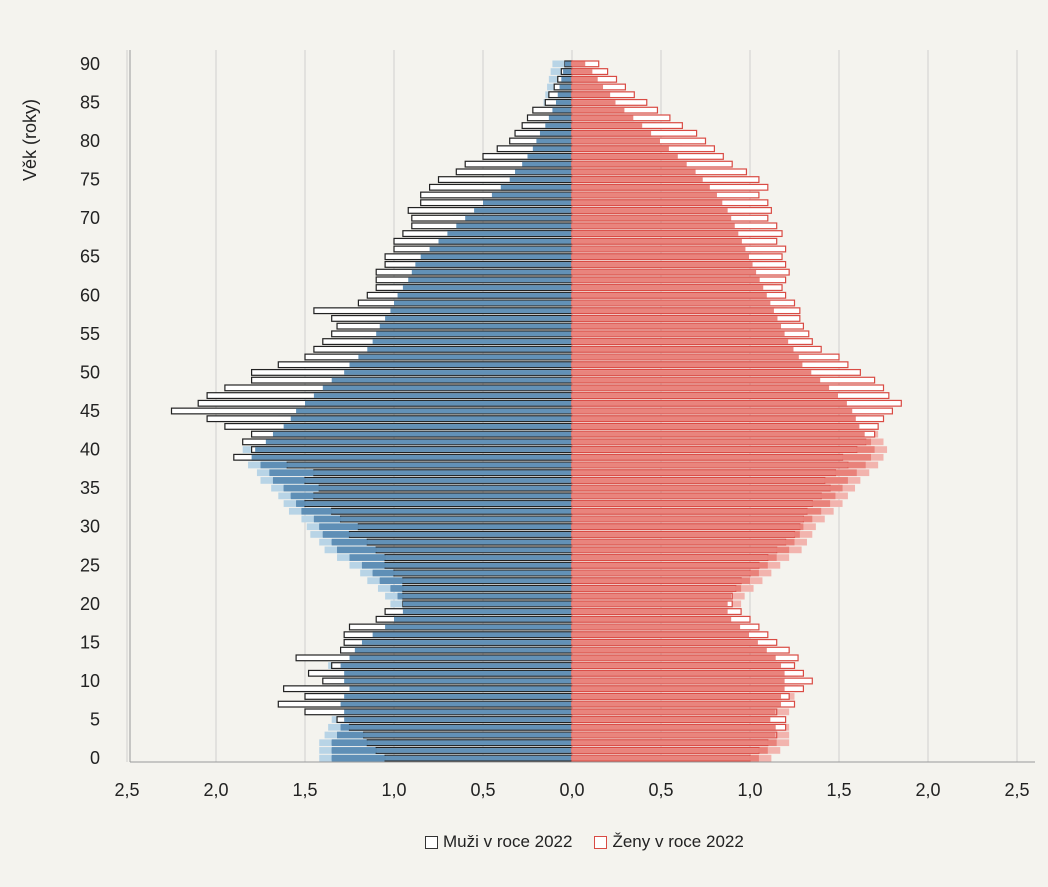 The height and width of the screenshot is (887, 1048). Describe the element at coordinates (90, 141) in the screenshot. I see `y-tick-label-80: 80` at that location.